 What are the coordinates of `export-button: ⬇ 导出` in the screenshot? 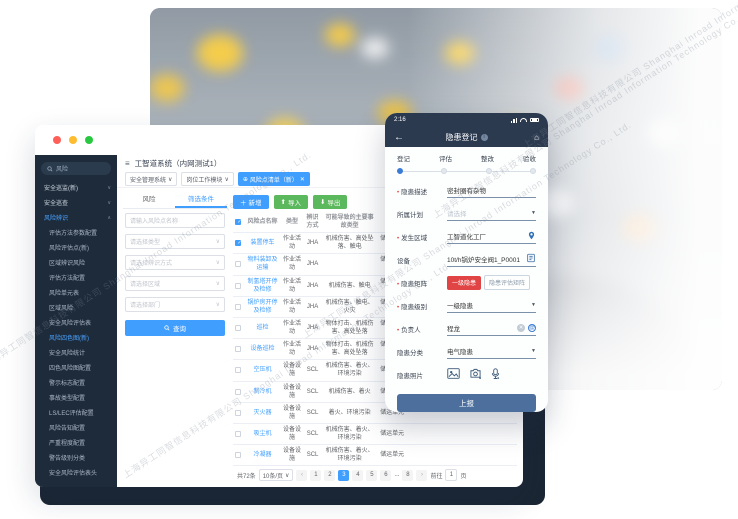 It's located at (330, 202).